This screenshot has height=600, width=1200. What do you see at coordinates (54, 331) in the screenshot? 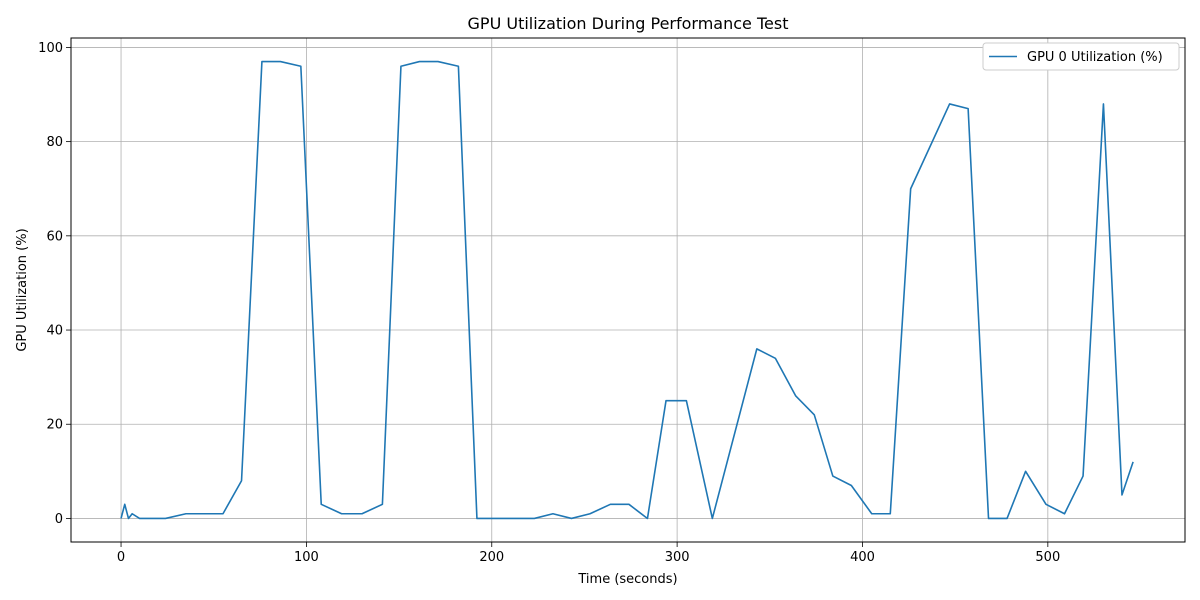
I see `y-tick-label: 40` at bounding box center [54, 331].